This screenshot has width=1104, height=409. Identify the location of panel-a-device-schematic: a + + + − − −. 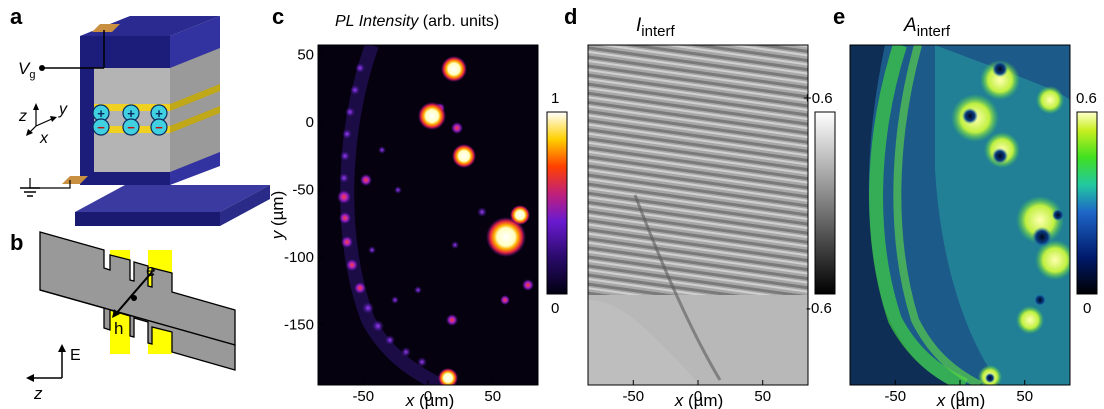
(140, 115).